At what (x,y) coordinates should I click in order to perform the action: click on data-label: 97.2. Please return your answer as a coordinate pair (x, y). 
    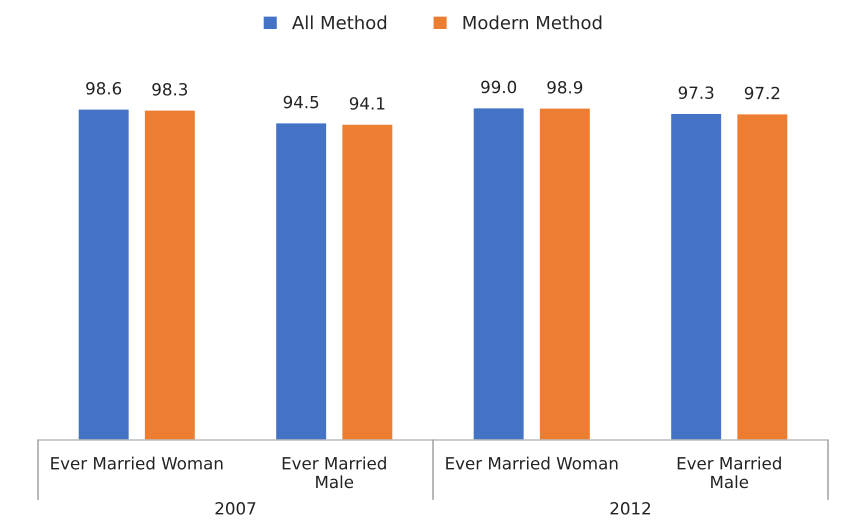
    Looking at the image, I should click on (762, 93).